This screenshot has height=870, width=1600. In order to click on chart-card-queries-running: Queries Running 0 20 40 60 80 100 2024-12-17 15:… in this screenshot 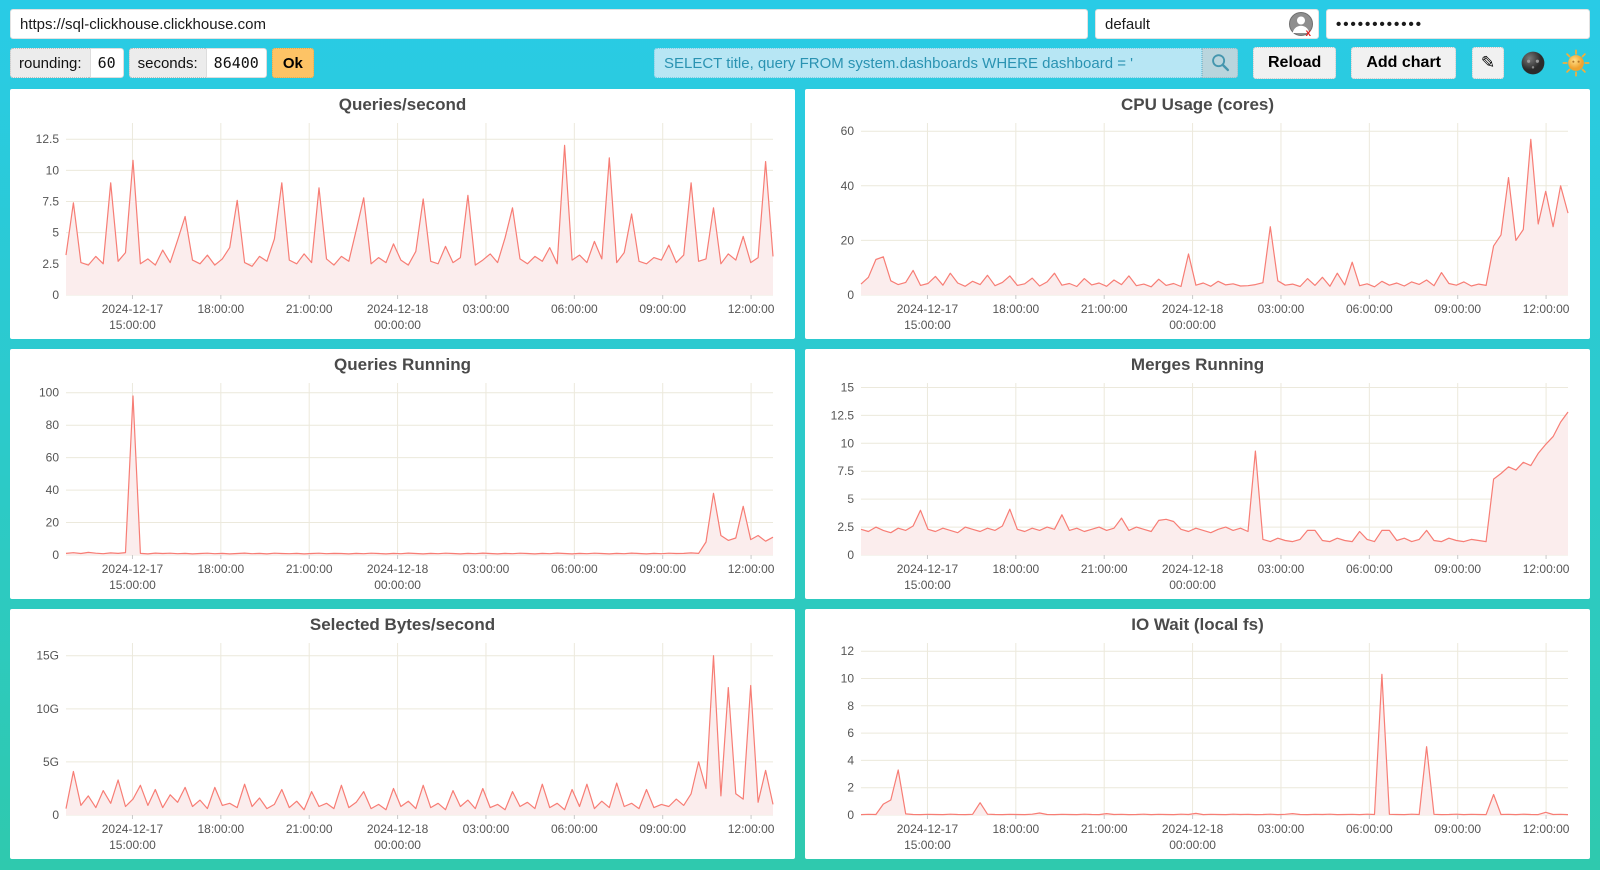, I will do `click(402, 474)`.